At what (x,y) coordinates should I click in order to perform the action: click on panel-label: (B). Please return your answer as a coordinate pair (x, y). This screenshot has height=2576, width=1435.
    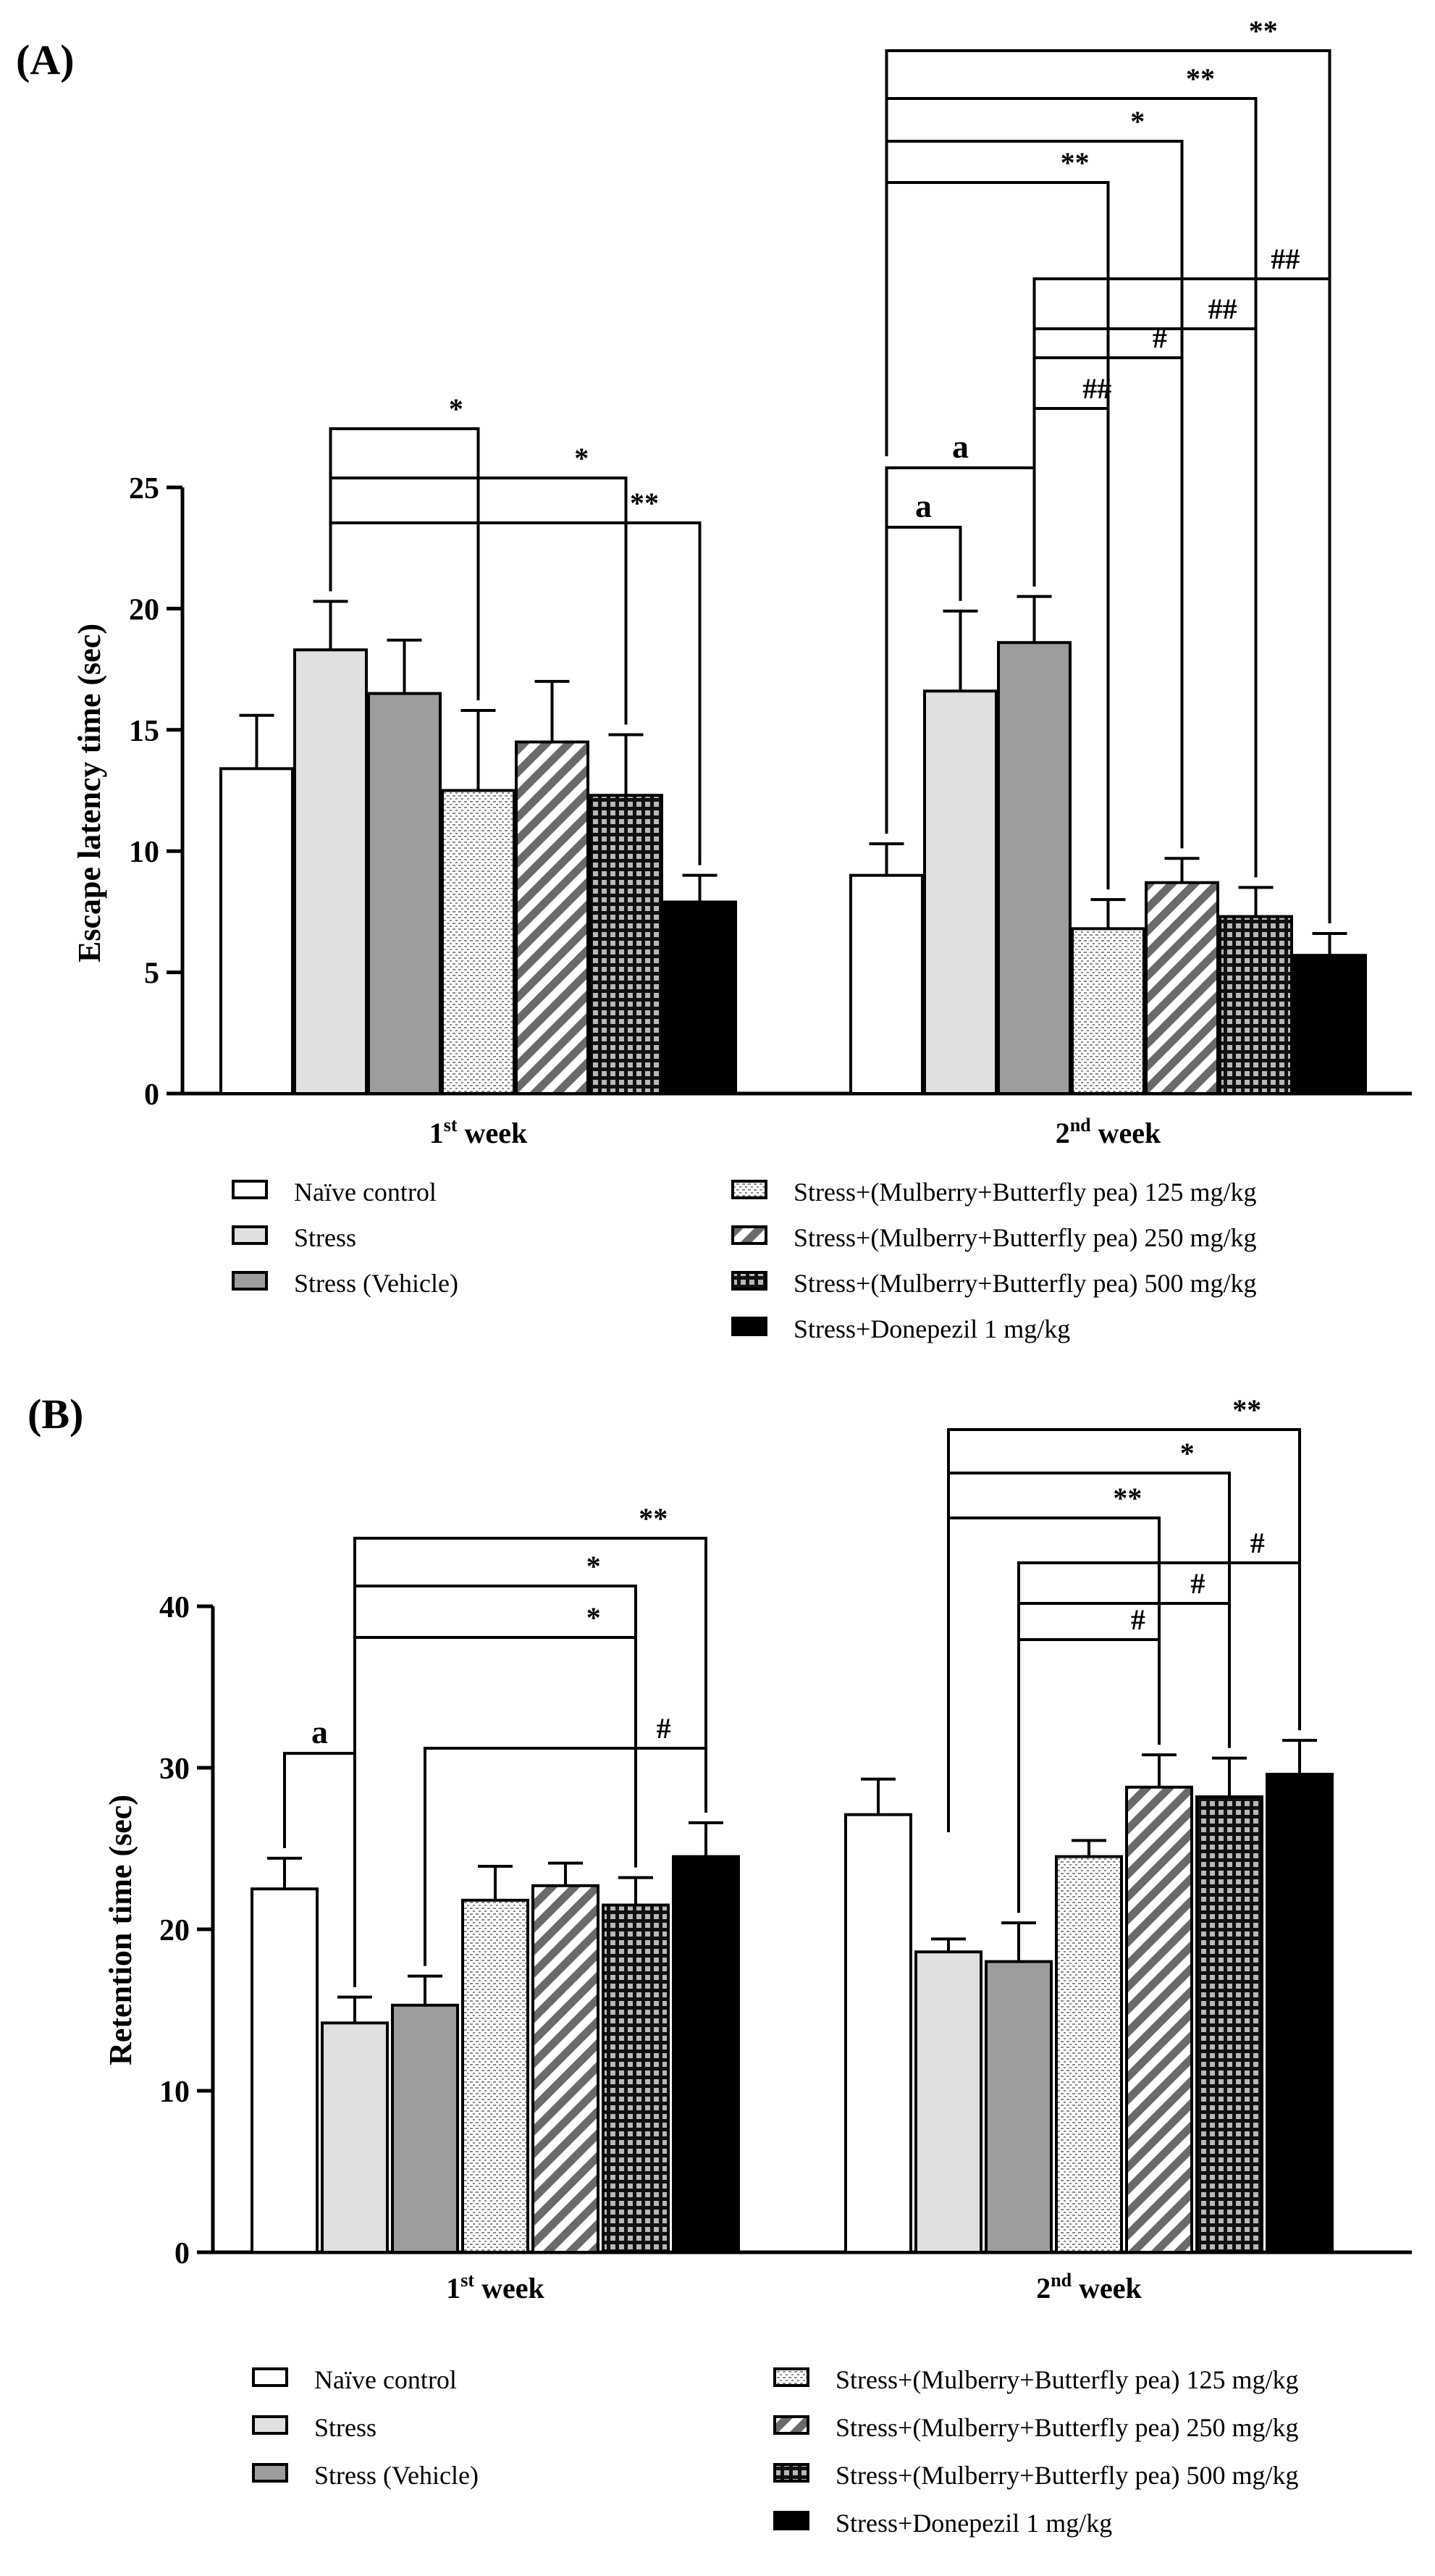
    Looking at the image, I should click on (55, 1414).